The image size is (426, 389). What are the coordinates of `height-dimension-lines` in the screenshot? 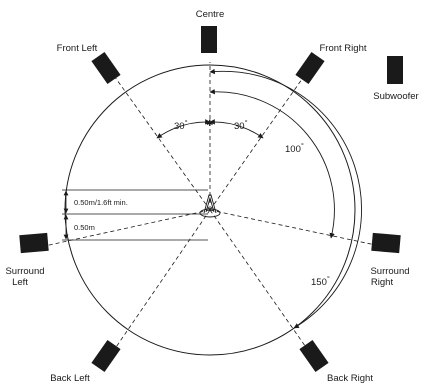 It's located at (135, 215).